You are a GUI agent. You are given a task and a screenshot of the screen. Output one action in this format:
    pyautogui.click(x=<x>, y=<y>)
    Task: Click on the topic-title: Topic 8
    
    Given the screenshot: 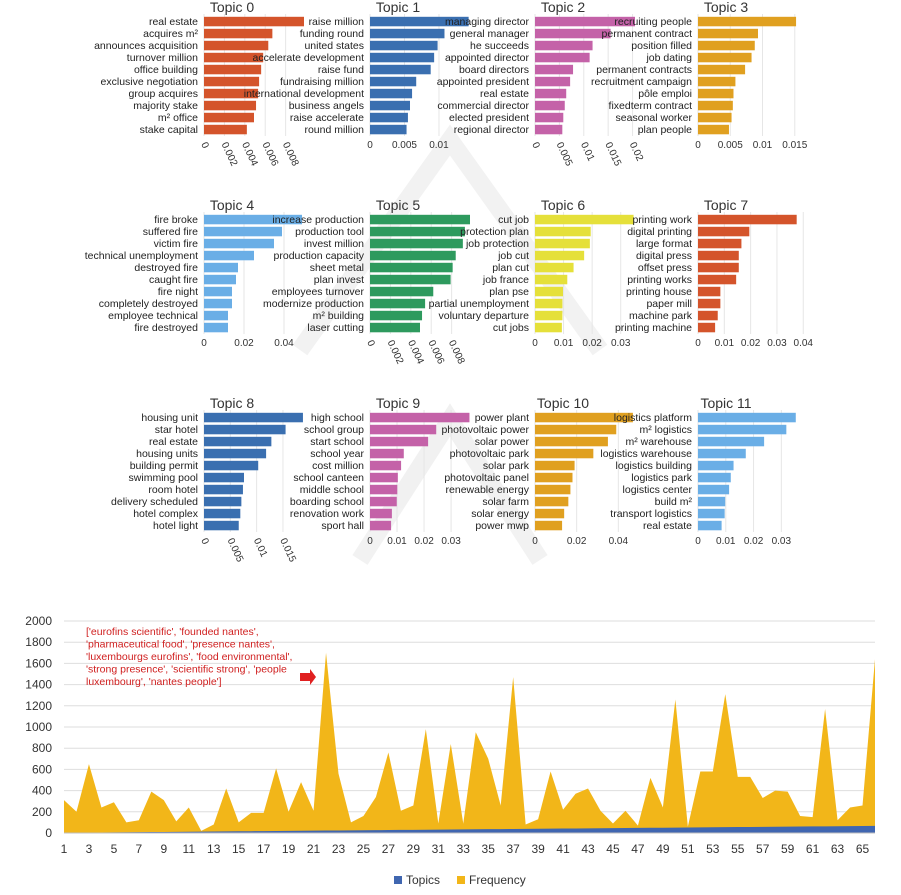 What is the action you would take?
    pyautogui.click(x=232, y=403)
    